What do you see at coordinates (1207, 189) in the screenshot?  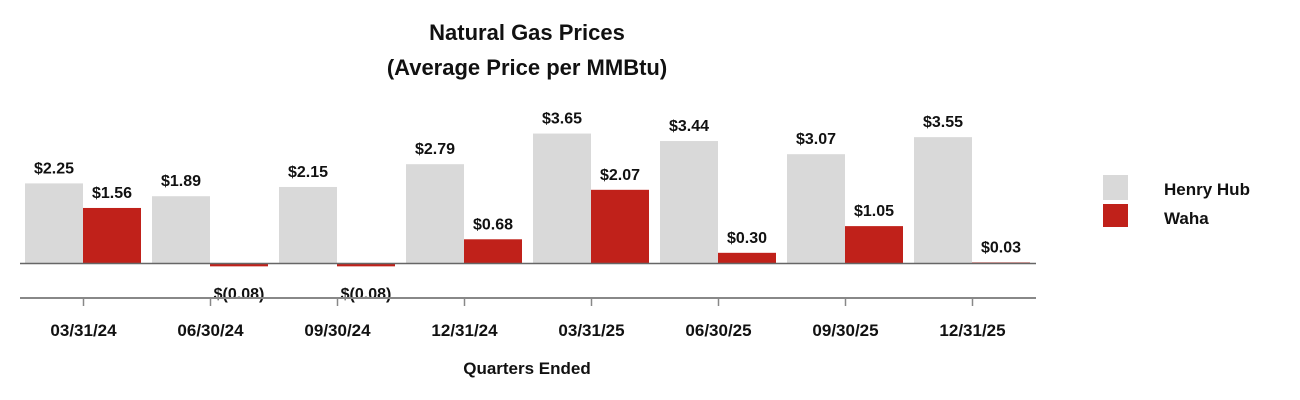 I see `legend-label-henry-hub: Henry Hub` at bounding box center [1207, 189].